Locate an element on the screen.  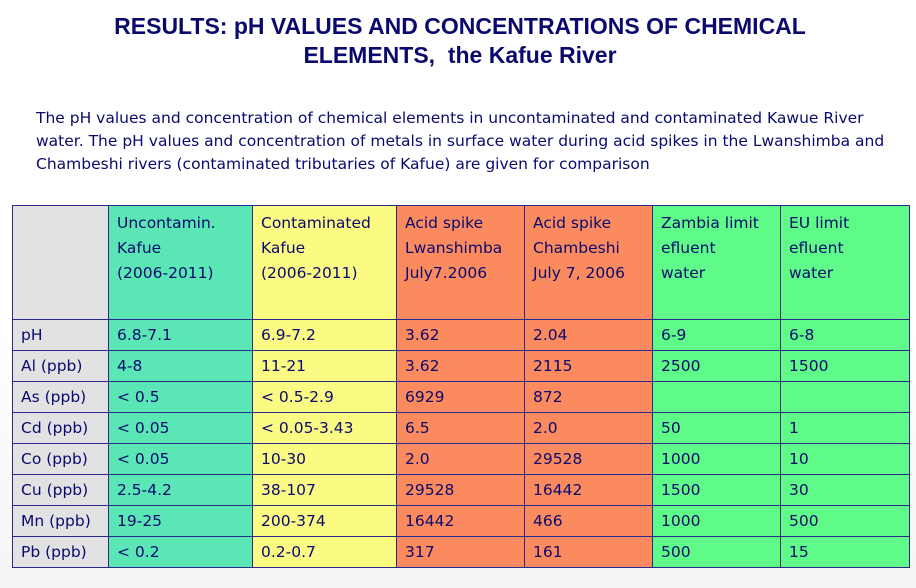
table-row: As (ppb) < 0.5 < 0.5-2.9 6929 872 is located at coordinates (461, 397).